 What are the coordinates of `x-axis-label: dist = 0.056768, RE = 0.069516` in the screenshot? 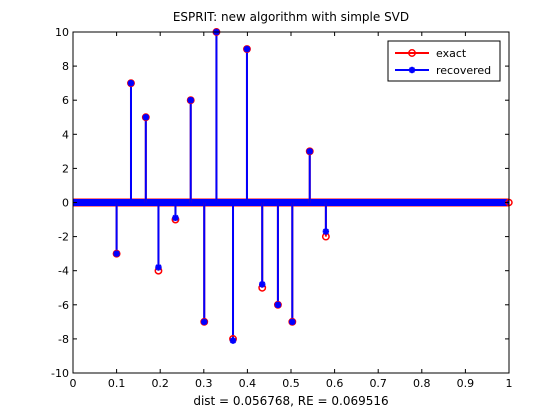 It's located at (290, 401).